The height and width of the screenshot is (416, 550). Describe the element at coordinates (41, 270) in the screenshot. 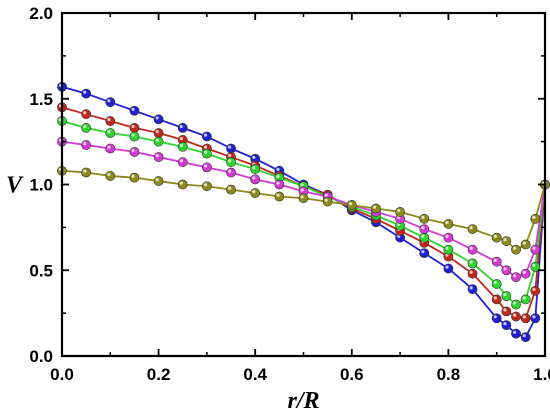

I see `y-tick-label: 0.5` at that location.